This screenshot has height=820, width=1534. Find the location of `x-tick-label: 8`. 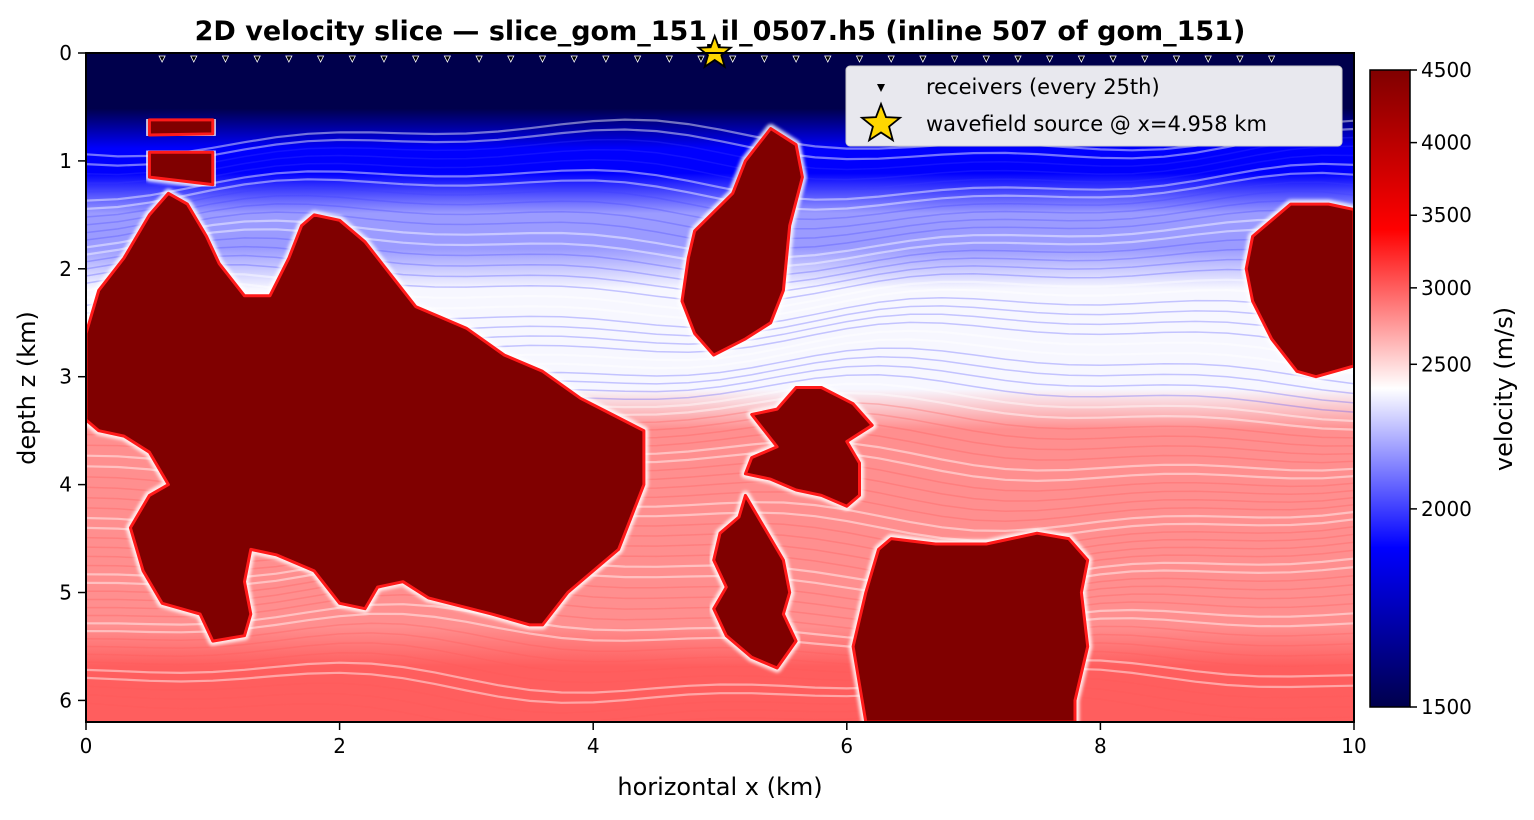

x-tick-label: 8 is located at coordinates (1100, 746).